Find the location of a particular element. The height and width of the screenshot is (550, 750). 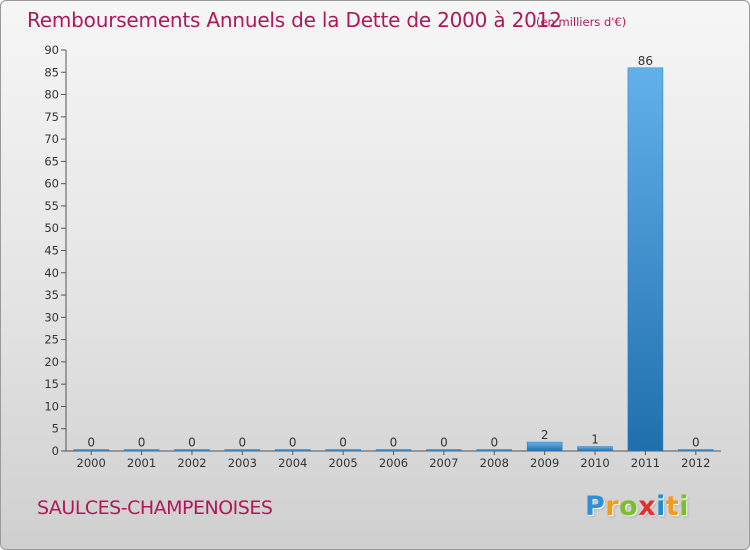

bar-2012 is located at coordinates (696, 450).